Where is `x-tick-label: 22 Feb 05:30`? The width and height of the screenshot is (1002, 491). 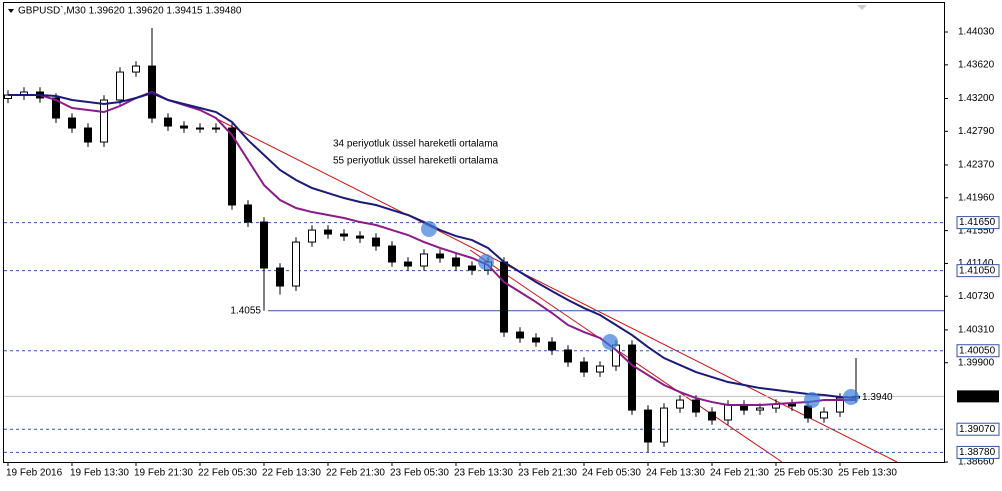
x-tick-label: 22 Feb 05:30 is located at coordinates (227, 473).